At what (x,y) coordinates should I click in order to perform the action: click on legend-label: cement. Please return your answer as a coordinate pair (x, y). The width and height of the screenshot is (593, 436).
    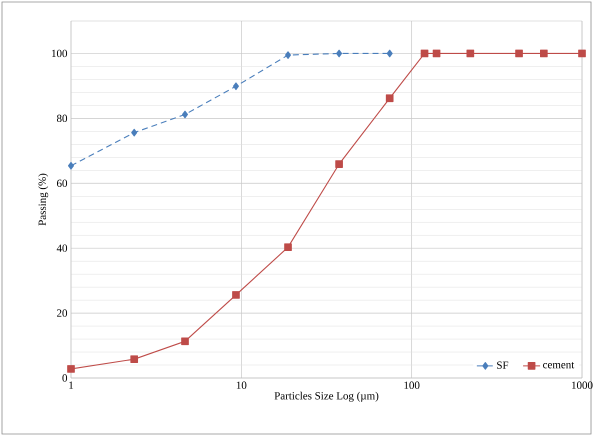
    Looking at the image, I should click on (558, 365).